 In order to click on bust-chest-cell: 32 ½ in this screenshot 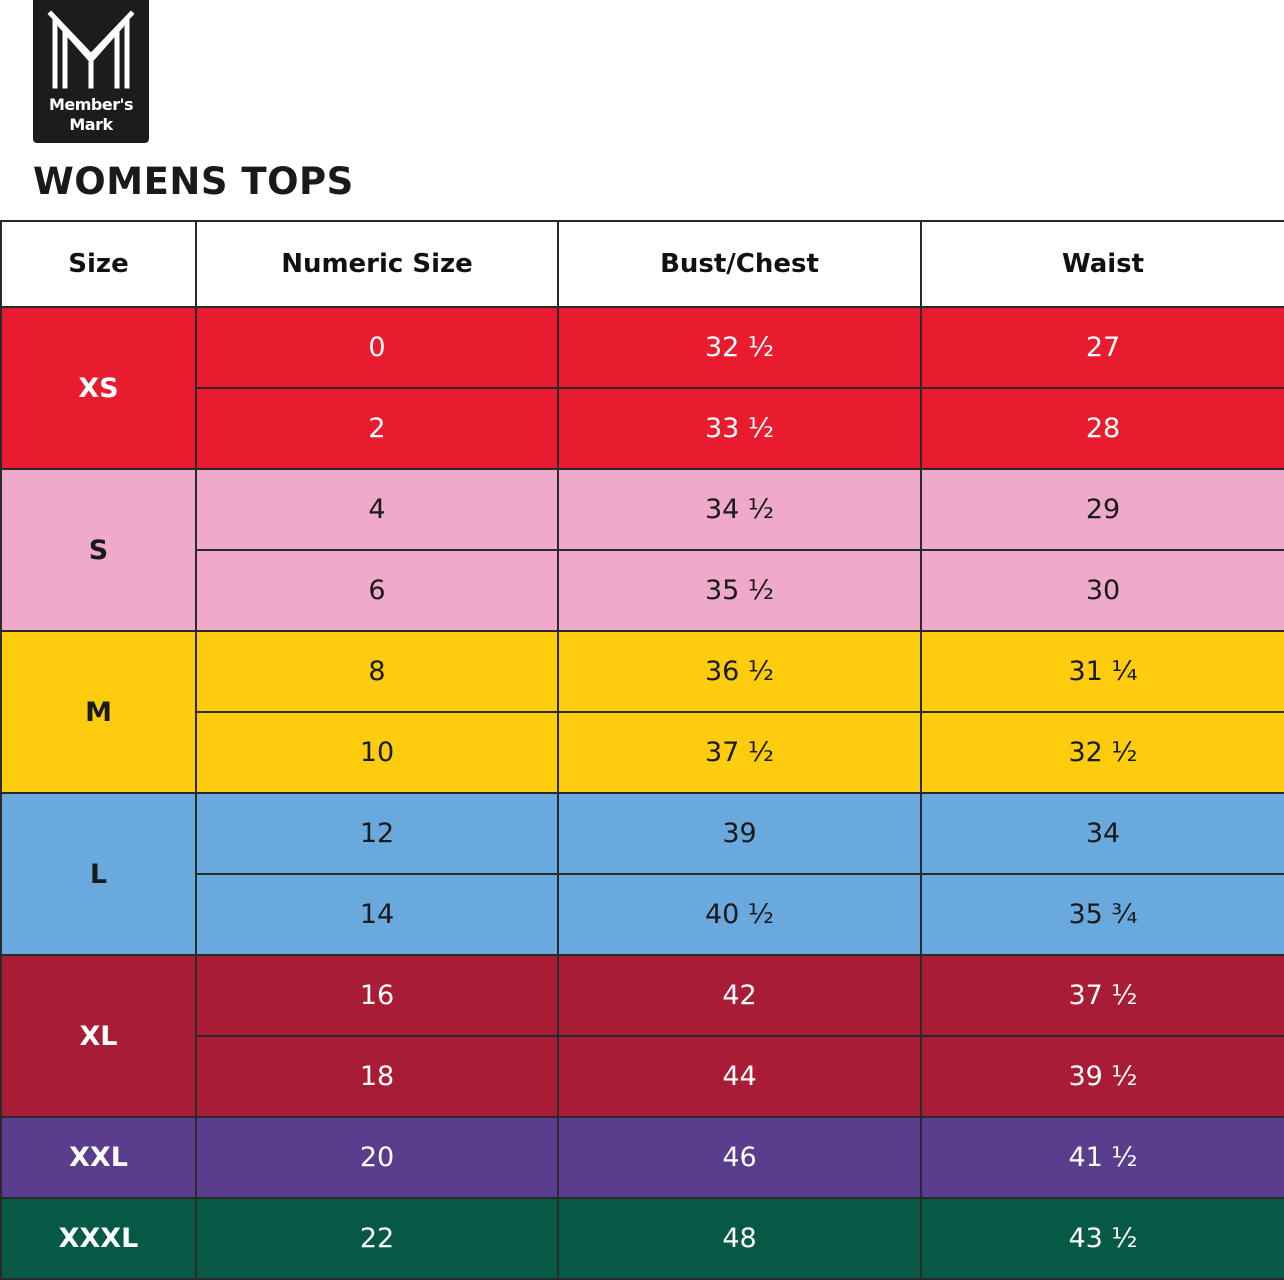, I will do `click(739, 347)`.